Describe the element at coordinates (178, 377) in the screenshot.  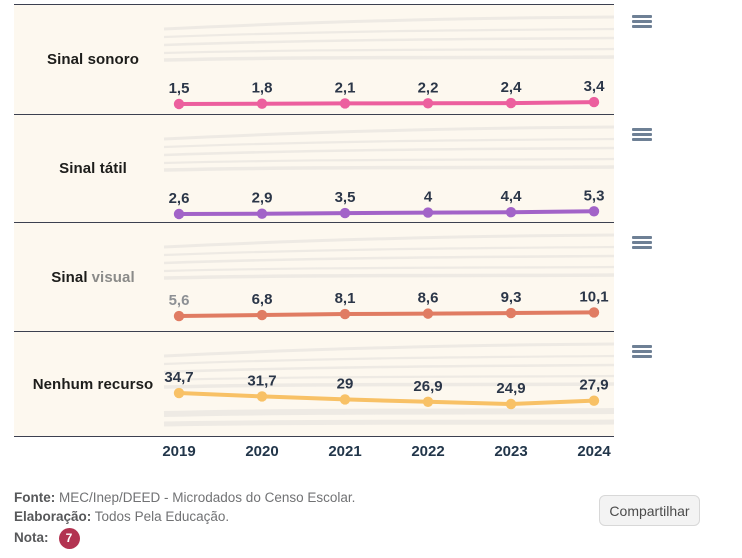
I see `data-point-value-label: 34,7` at that location.